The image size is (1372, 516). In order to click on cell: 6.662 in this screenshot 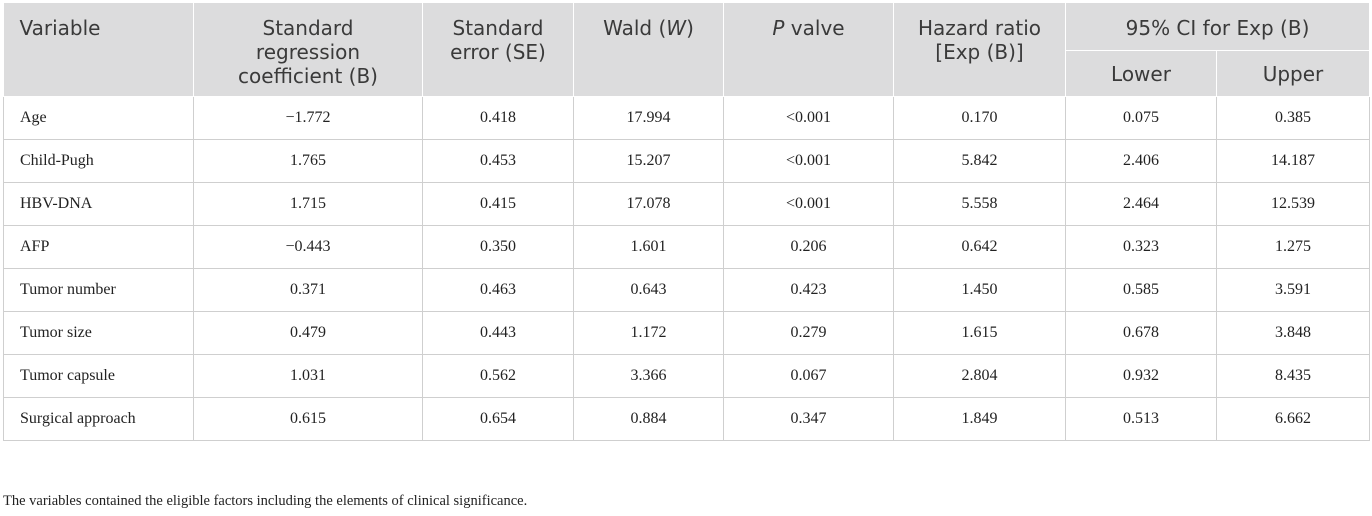, I will do `click(1293, 419)`.